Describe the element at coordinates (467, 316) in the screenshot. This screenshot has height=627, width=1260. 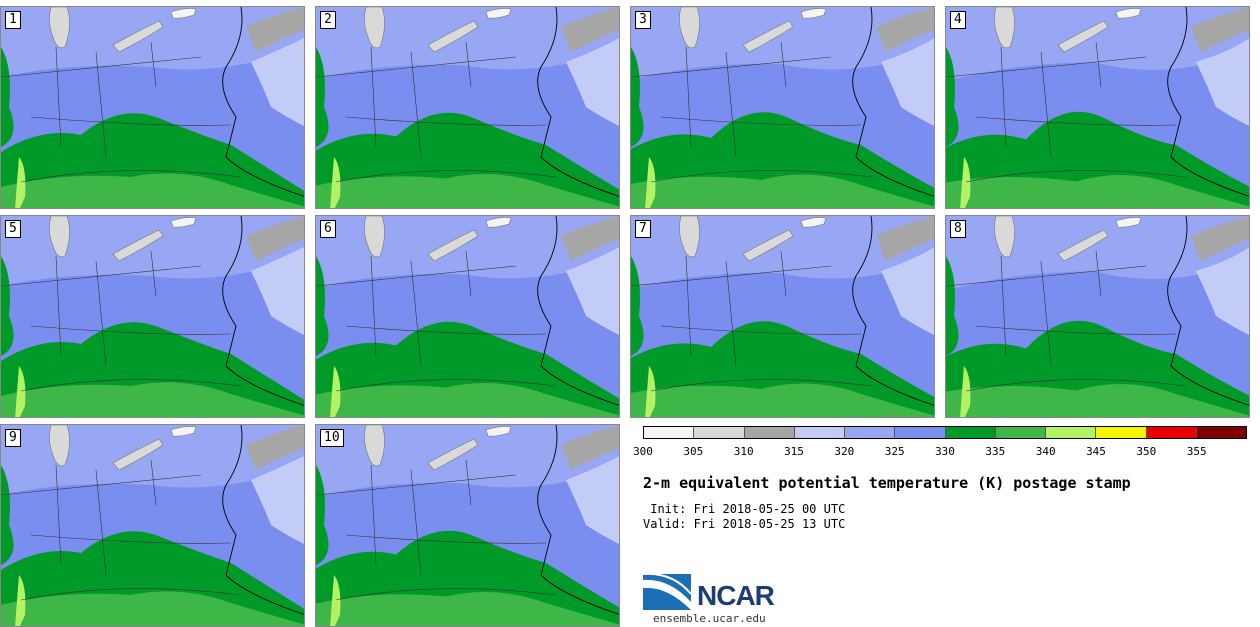
I see `panel-6: 6` at that location.